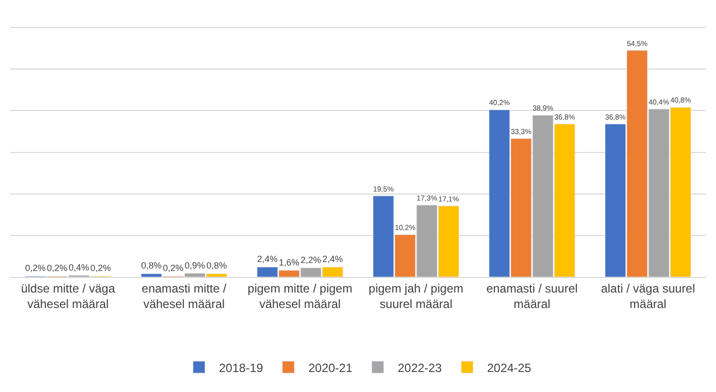 The width and height of the screenshot is (716, 392). Describe the element at coordinates (509, 367) in the screenshot. I see `legend-label: 2024-25` at that location.